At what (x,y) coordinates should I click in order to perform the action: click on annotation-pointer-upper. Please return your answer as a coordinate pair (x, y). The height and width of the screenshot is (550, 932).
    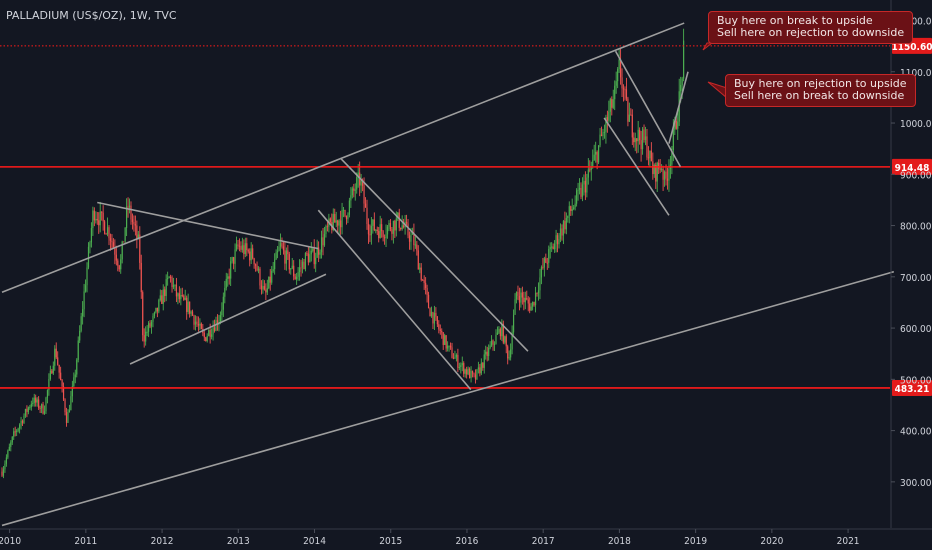
    Looking at the image, I should click on (708, 46).